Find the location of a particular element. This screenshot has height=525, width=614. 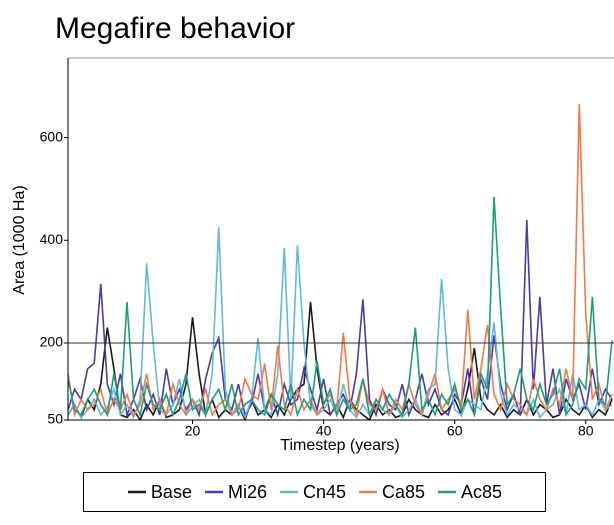

legend-entry: Base is located at coordinates (159, 492).